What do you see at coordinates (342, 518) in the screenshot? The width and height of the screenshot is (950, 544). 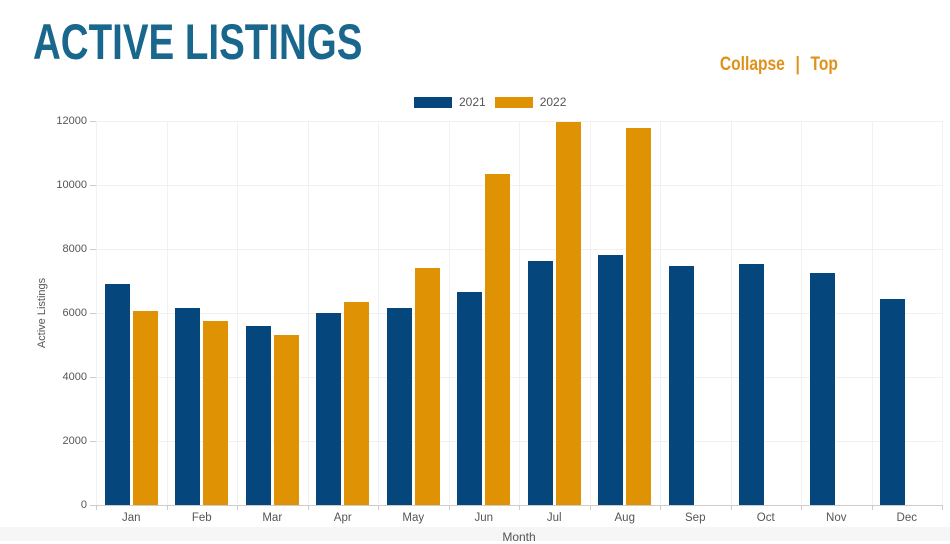 I see `x-tick-label-apr: Apr` at bounding box center [342, 518].